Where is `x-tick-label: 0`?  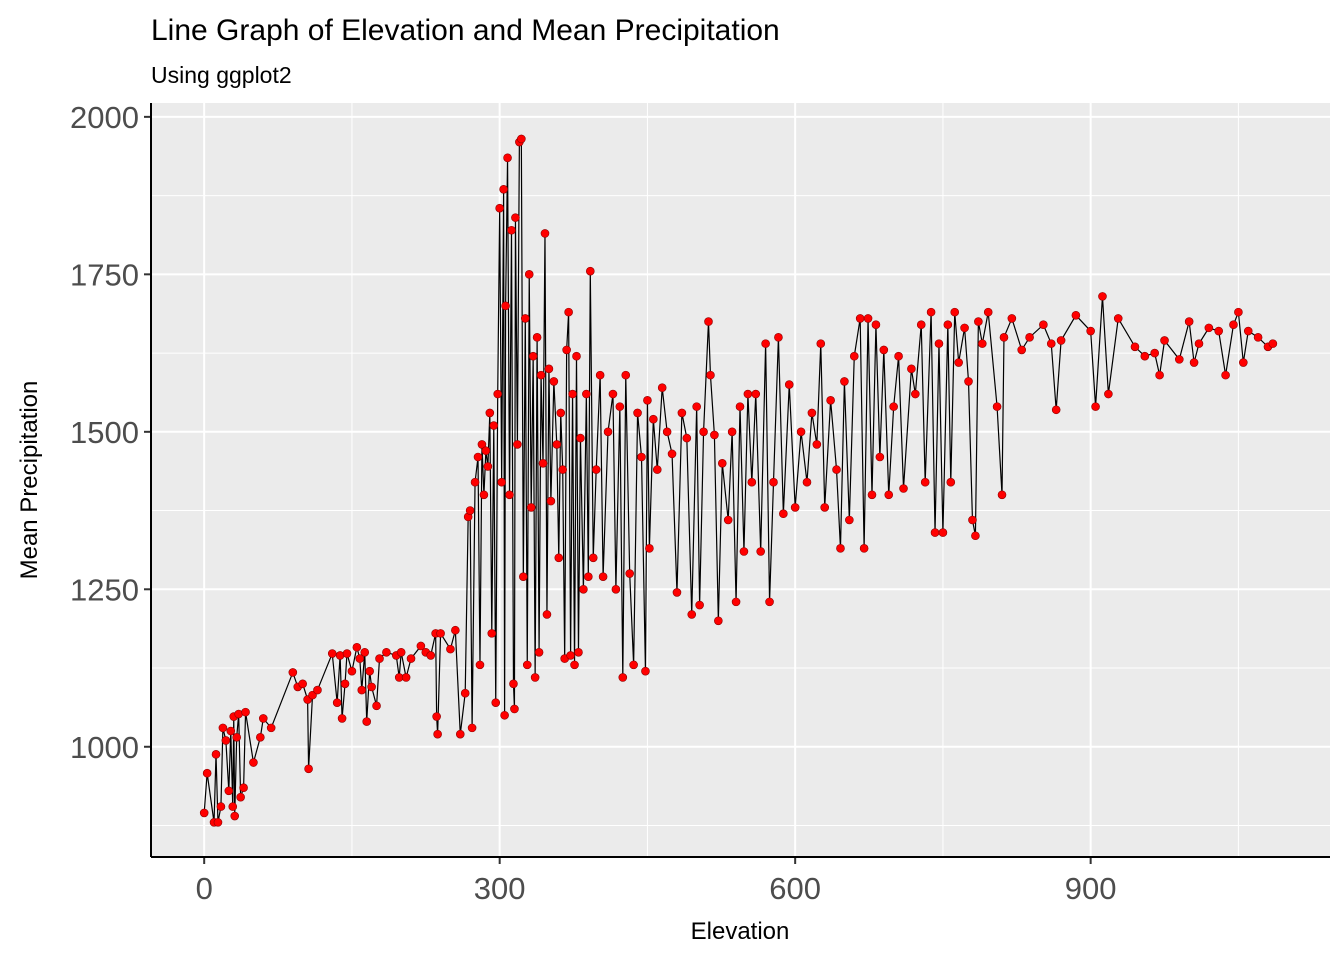 x-tick-label: 0 is located at coordinates (204, 888).